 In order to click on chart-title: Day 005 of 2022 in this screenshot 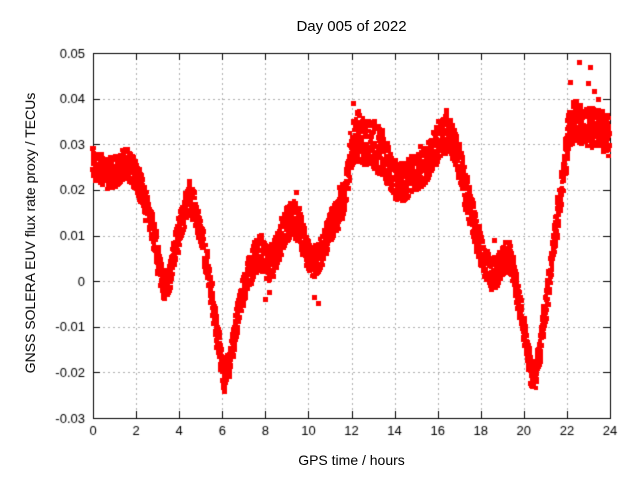, I will do `click(351, 26)`.